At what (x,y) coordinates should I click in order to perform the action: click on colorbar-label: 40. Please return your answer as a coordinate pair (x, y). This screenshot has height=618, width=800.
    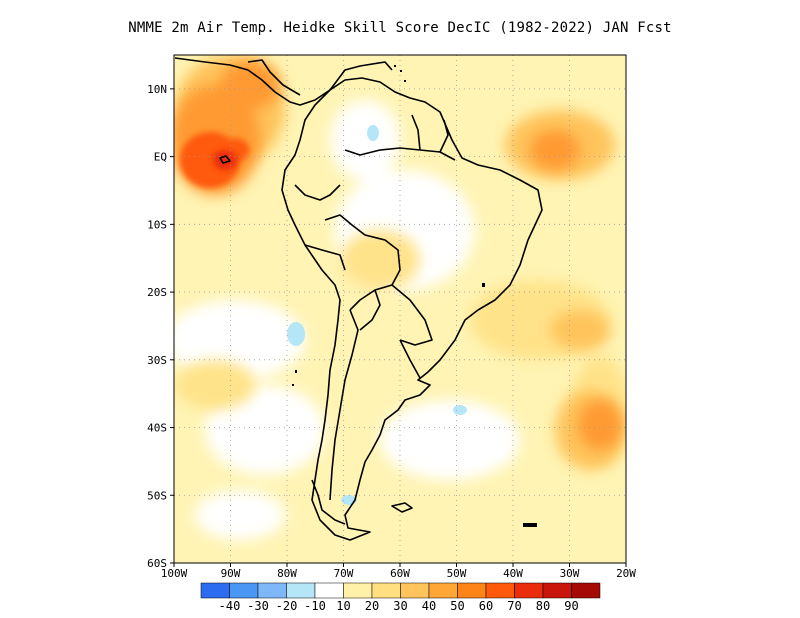
    Looking at the image, I should click on (429, 606).